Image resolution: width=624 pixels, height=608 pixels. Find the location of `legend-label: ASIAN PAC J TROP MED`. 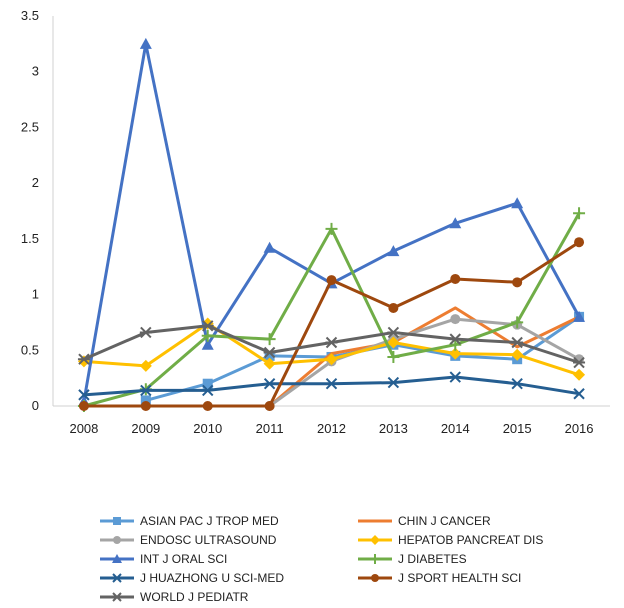

legend-label: ASIAN PAC J TROP MED is located at coordinates (209, 521).